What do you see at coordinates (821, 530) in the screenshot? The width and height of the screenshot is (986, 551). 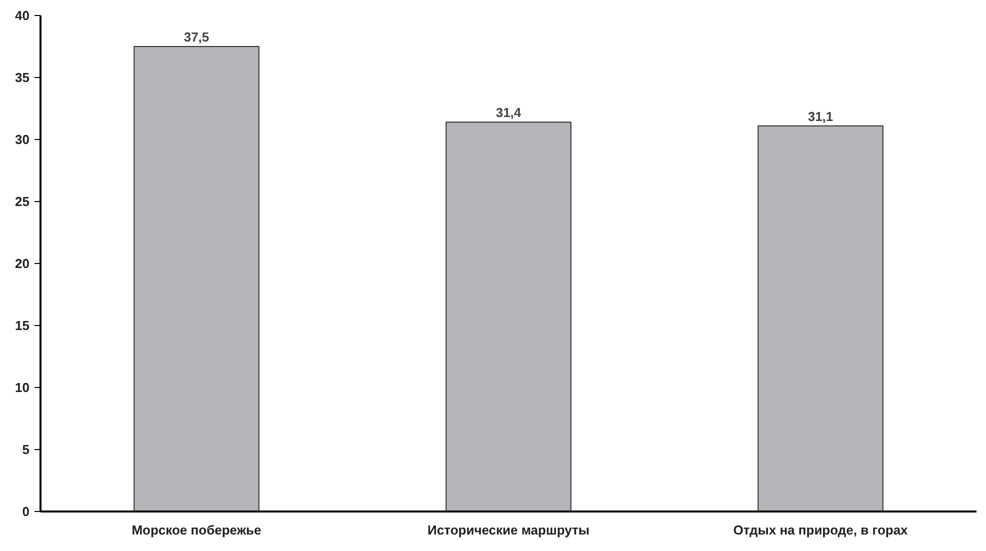 I see `x-tick-label: Отдых на природе, в горах` at bounding box center [821, 530].